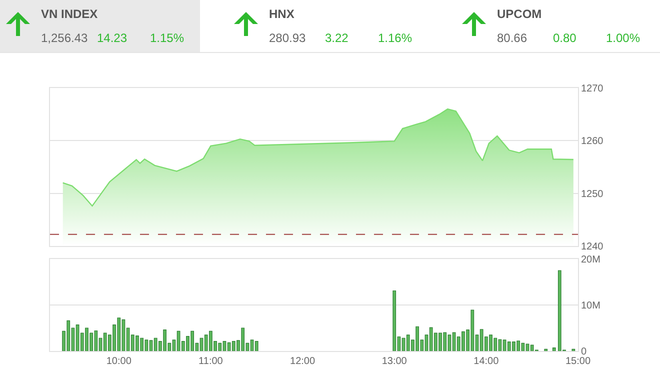  What do you see at coordinates (112, 38) in the screenshot?
I see `data-label: 14.23` at bounding box center [112, 38].